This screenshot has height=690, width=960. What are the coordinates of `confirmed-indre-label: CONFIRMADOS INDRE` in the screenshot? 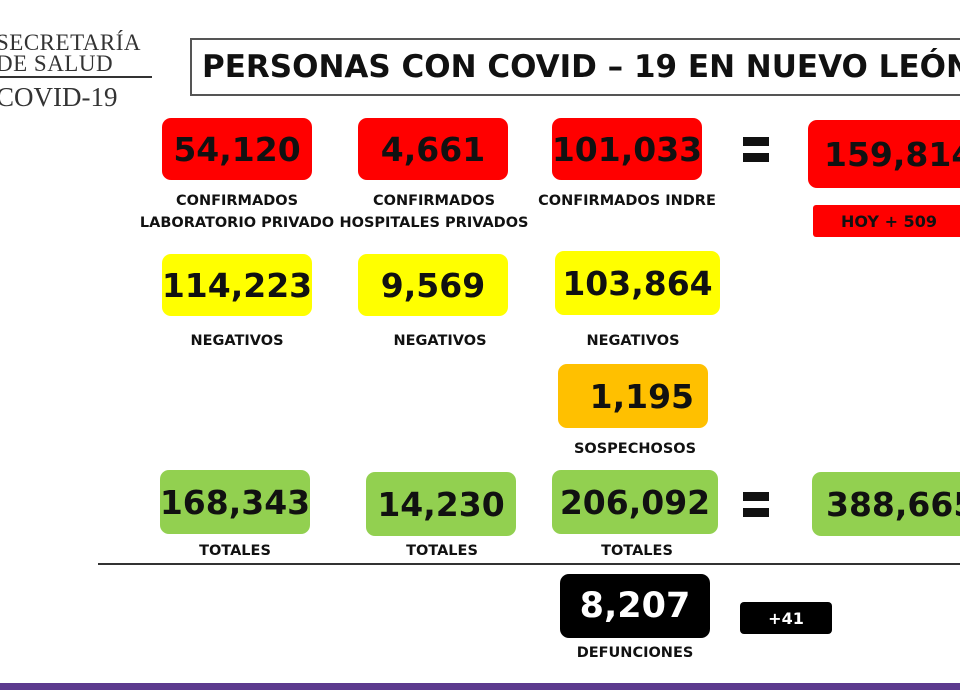 It's located at (627, 201).